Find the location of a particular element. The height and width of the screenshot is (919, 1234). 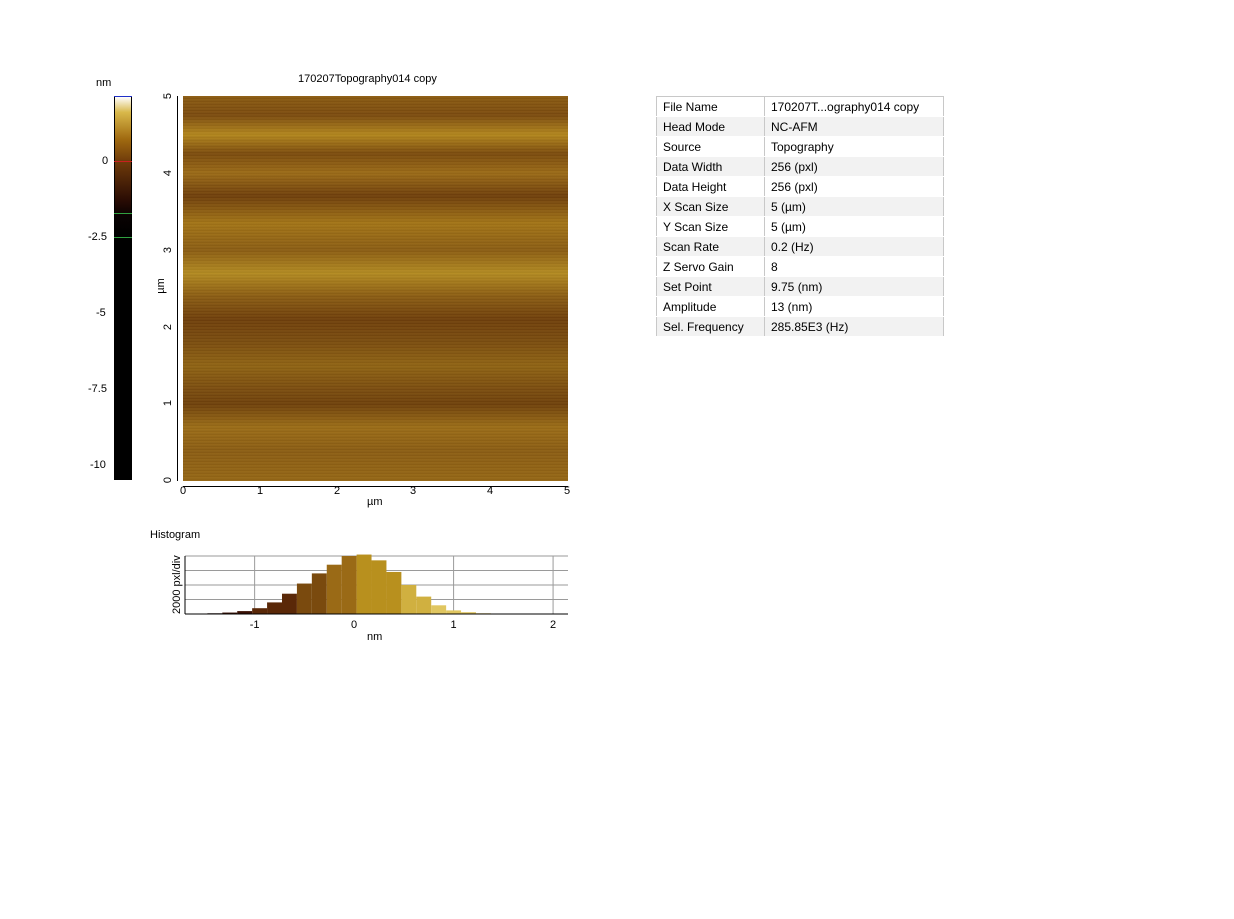

histogram-axes is located at coordinates (376, 585).